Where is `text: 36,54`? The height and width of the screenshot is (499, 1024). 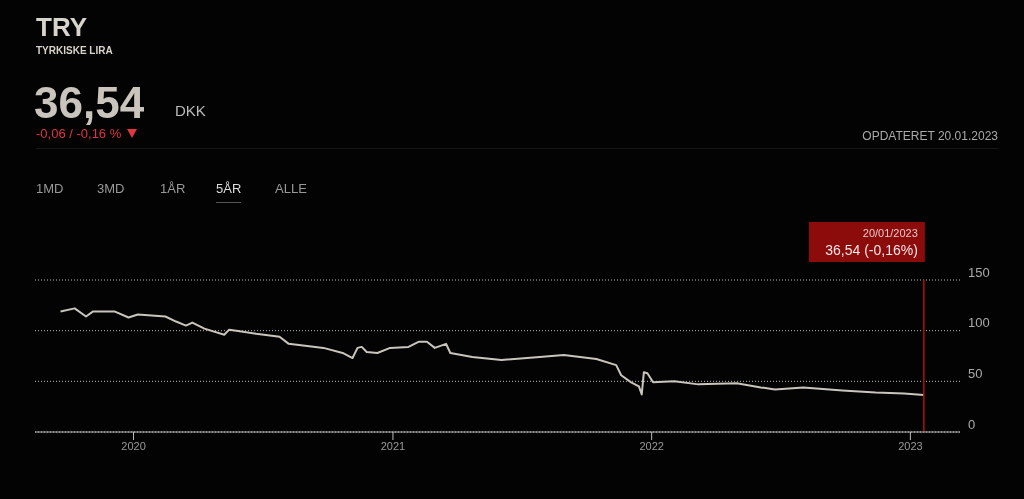
text: 36,54 is located at coordinates (89, 103).